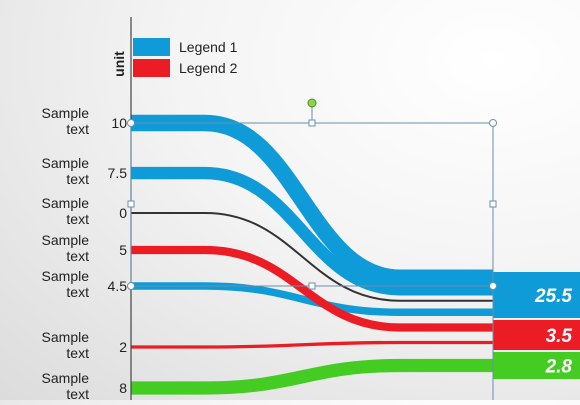 This screenshot has width=580, height=405. Describe the element at coordinates (553, 296) in the screenshot. I see `target-value: 25.5` at that location.